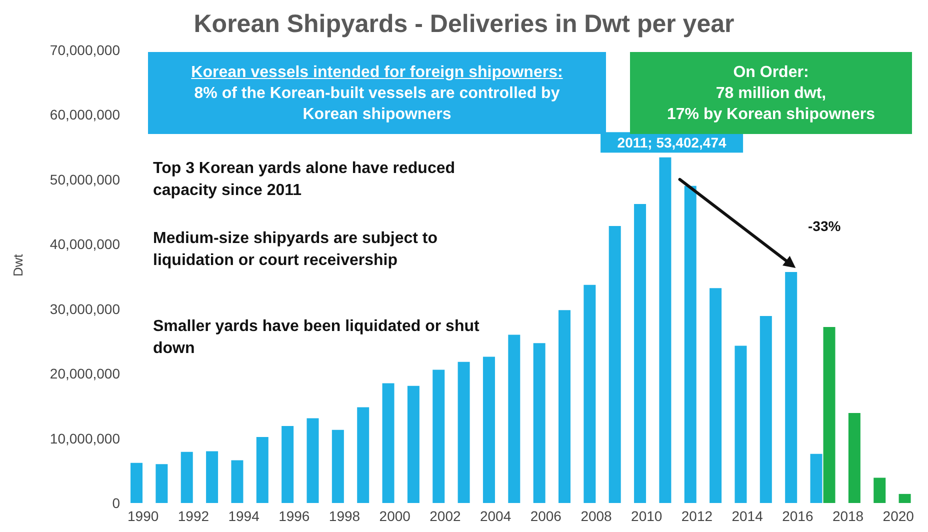  Describe the element at coordinates (296, 250) in the screenshot. I see `annotation: Medium-size shipyards are subject to liquidation or court receivership` at that location.